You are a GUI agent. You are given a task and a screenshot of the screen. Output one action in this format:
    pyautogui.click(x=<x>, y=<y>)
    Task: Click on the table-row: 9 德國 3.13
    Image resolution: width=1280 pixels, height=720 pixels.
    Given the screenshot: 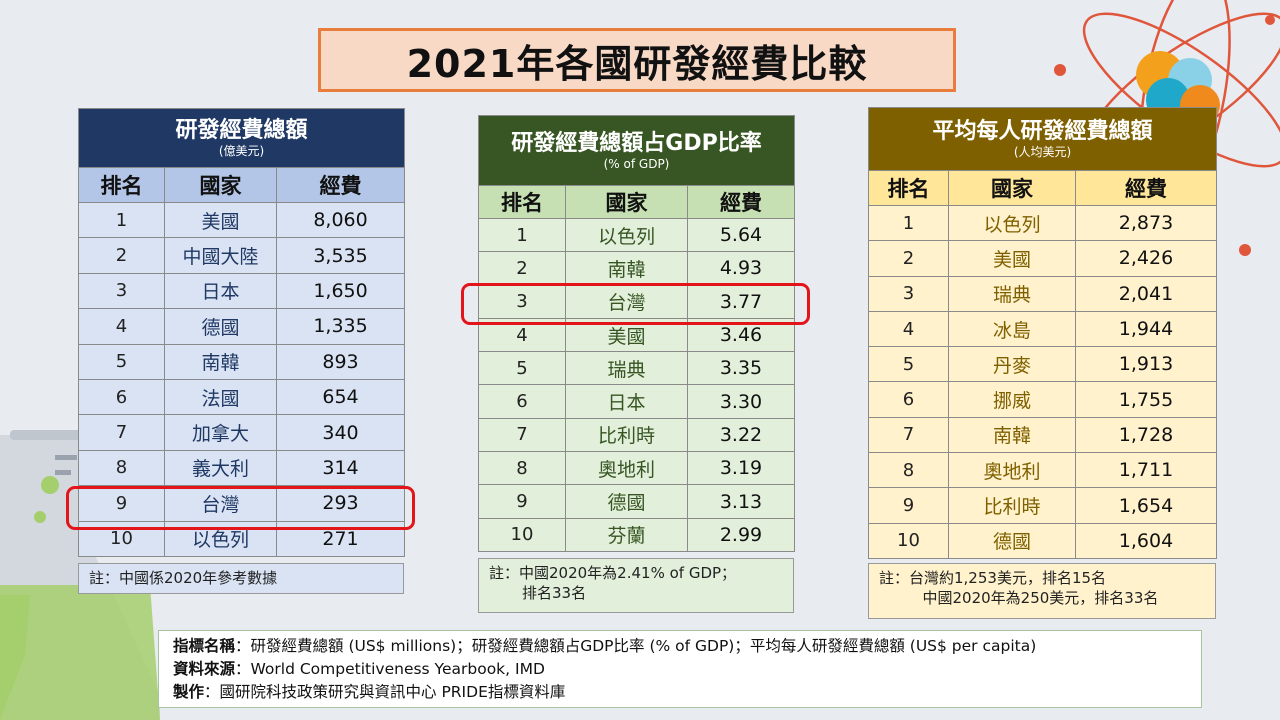 What is the action you would take?
    pyautogui.click(x=637, y=501)
    